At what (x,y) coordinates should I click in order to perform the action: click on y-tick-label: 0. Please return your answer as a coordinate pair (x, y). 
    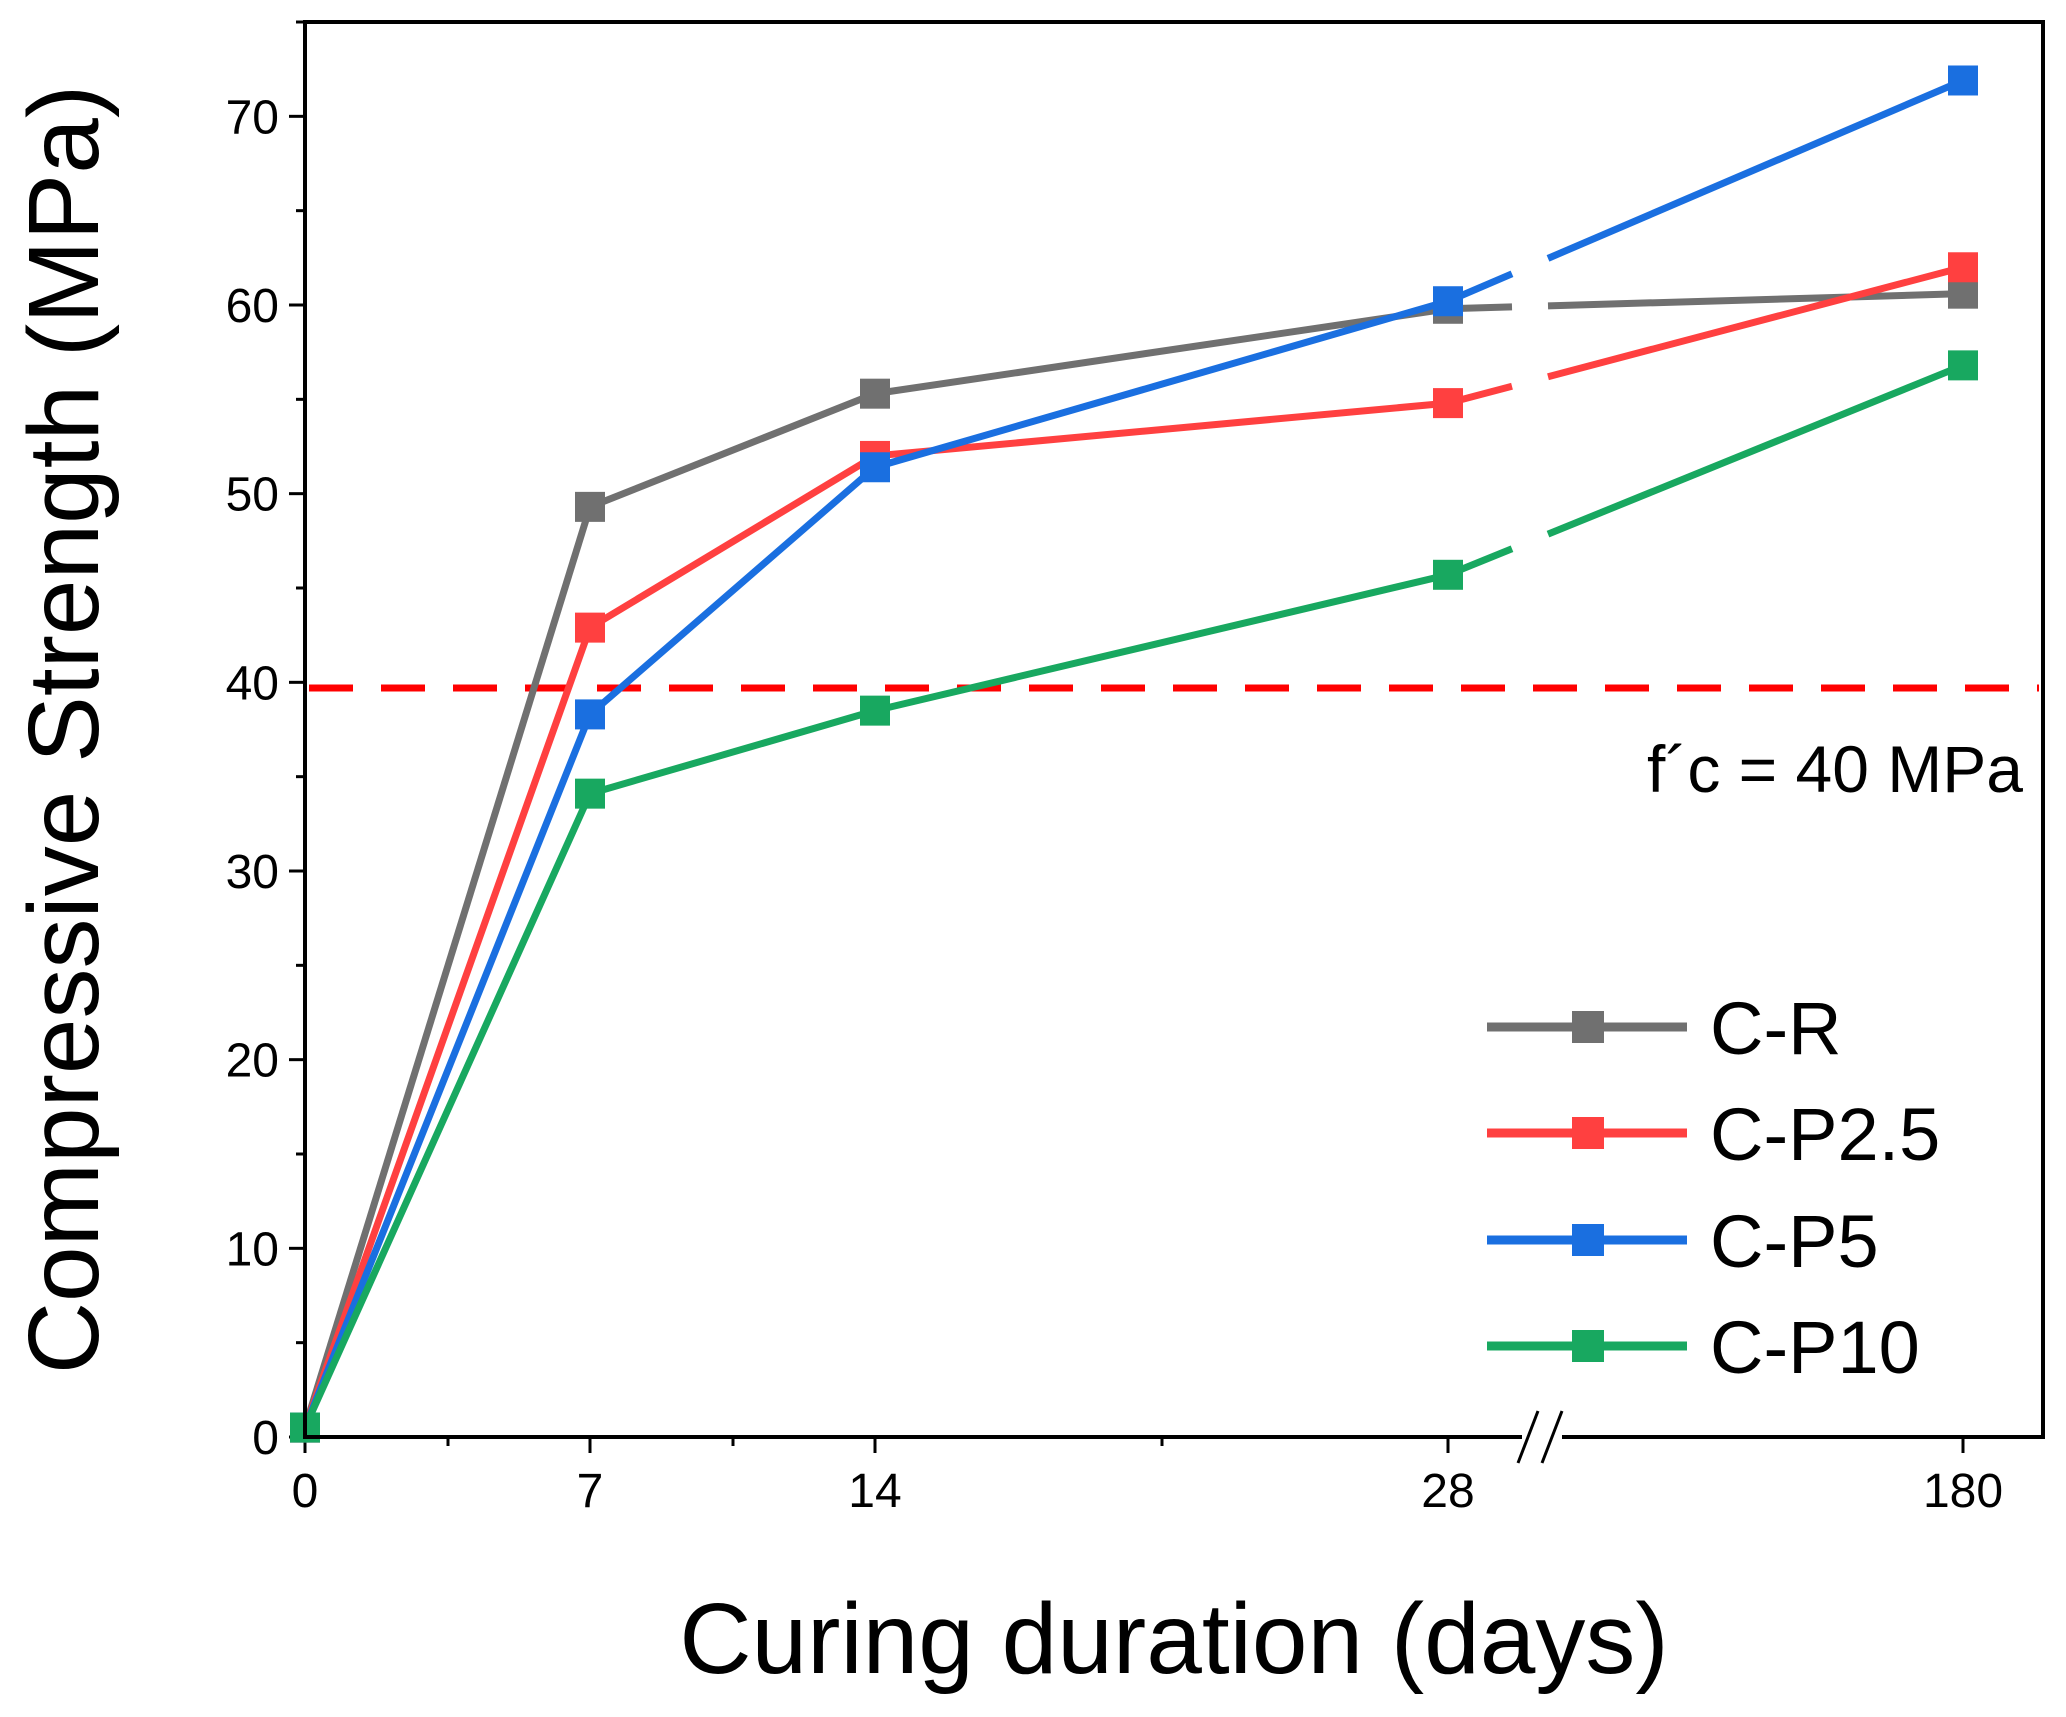
    Looking at the image, I should click on (265, 1438).